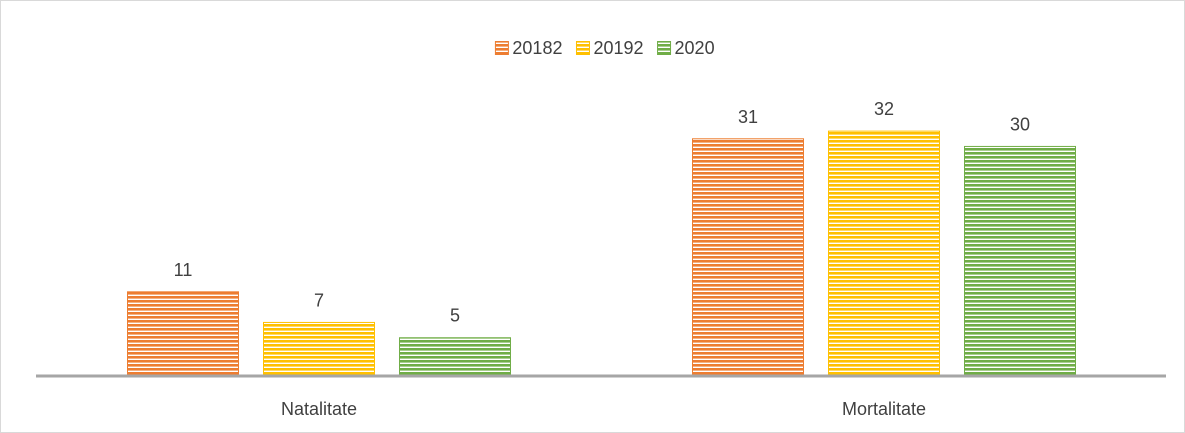 The height and width of the screenshot is (433, 1185). Describe the element at coordinates (1020, 261) in the screenshot. I see `bar-mortalitate-2020` at that location.